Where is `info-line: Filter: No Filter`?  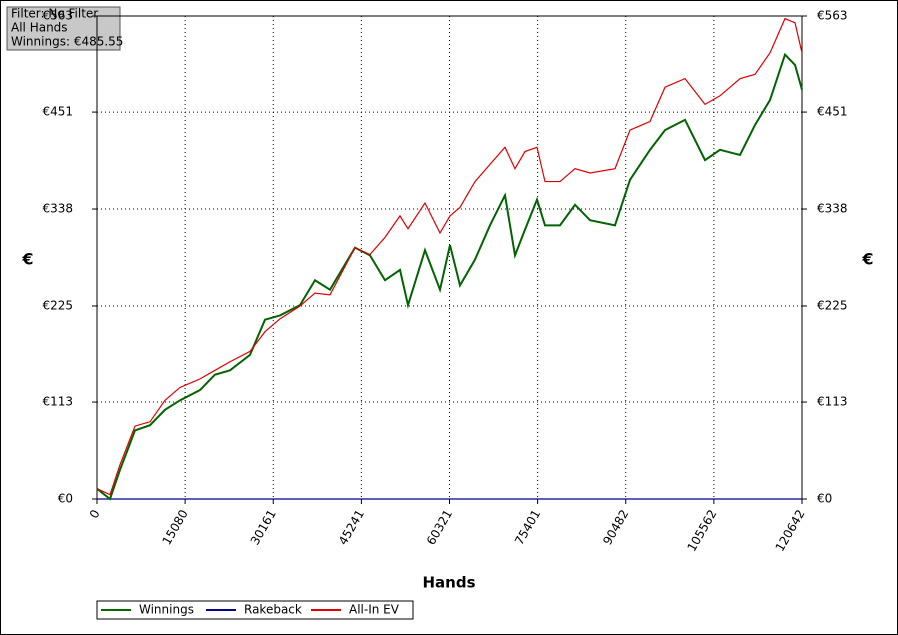 info-line: Filter: No Filter is located at coordinates (54, 14).